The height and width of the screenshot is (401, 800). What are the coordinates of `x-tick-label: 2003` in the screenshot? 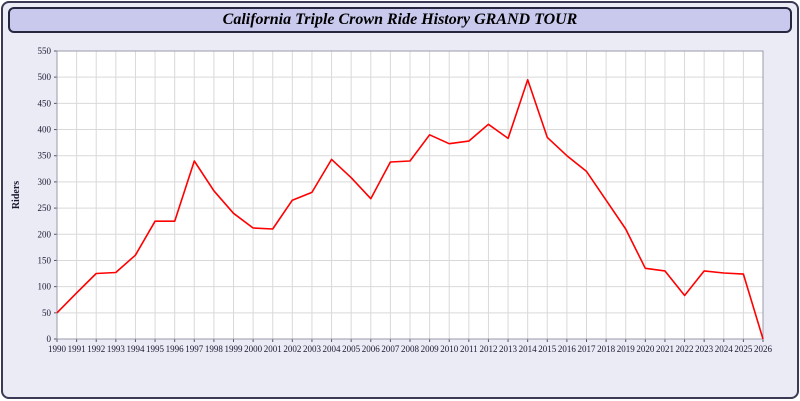 It's located at (312, 349).